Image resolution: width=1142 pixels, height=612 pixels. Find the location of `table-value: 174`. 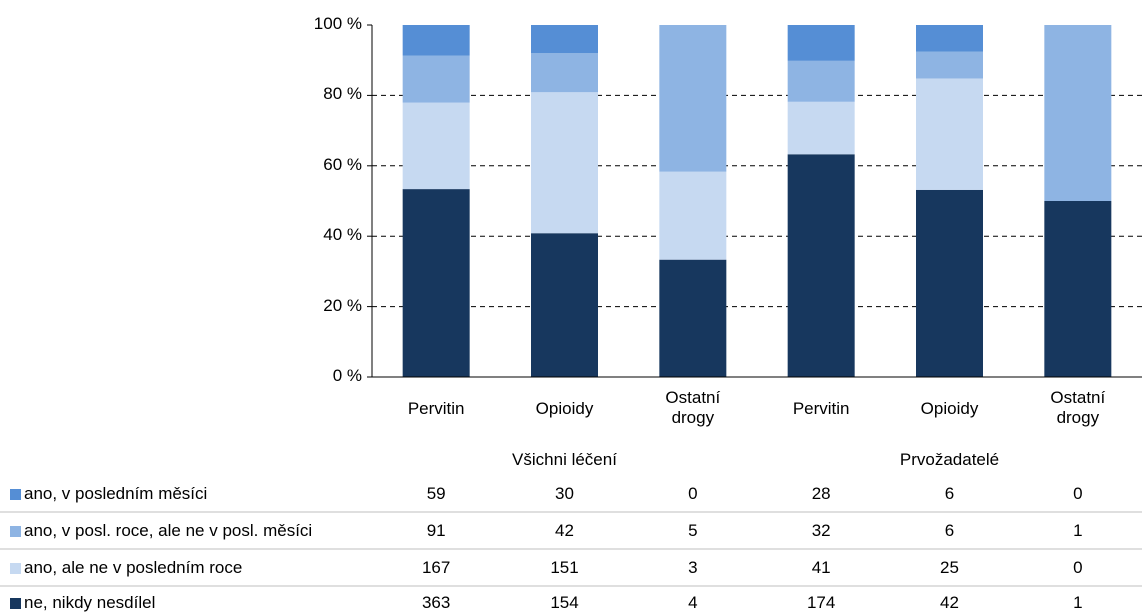

table-value: 174 is located at coordinates (821, 602).